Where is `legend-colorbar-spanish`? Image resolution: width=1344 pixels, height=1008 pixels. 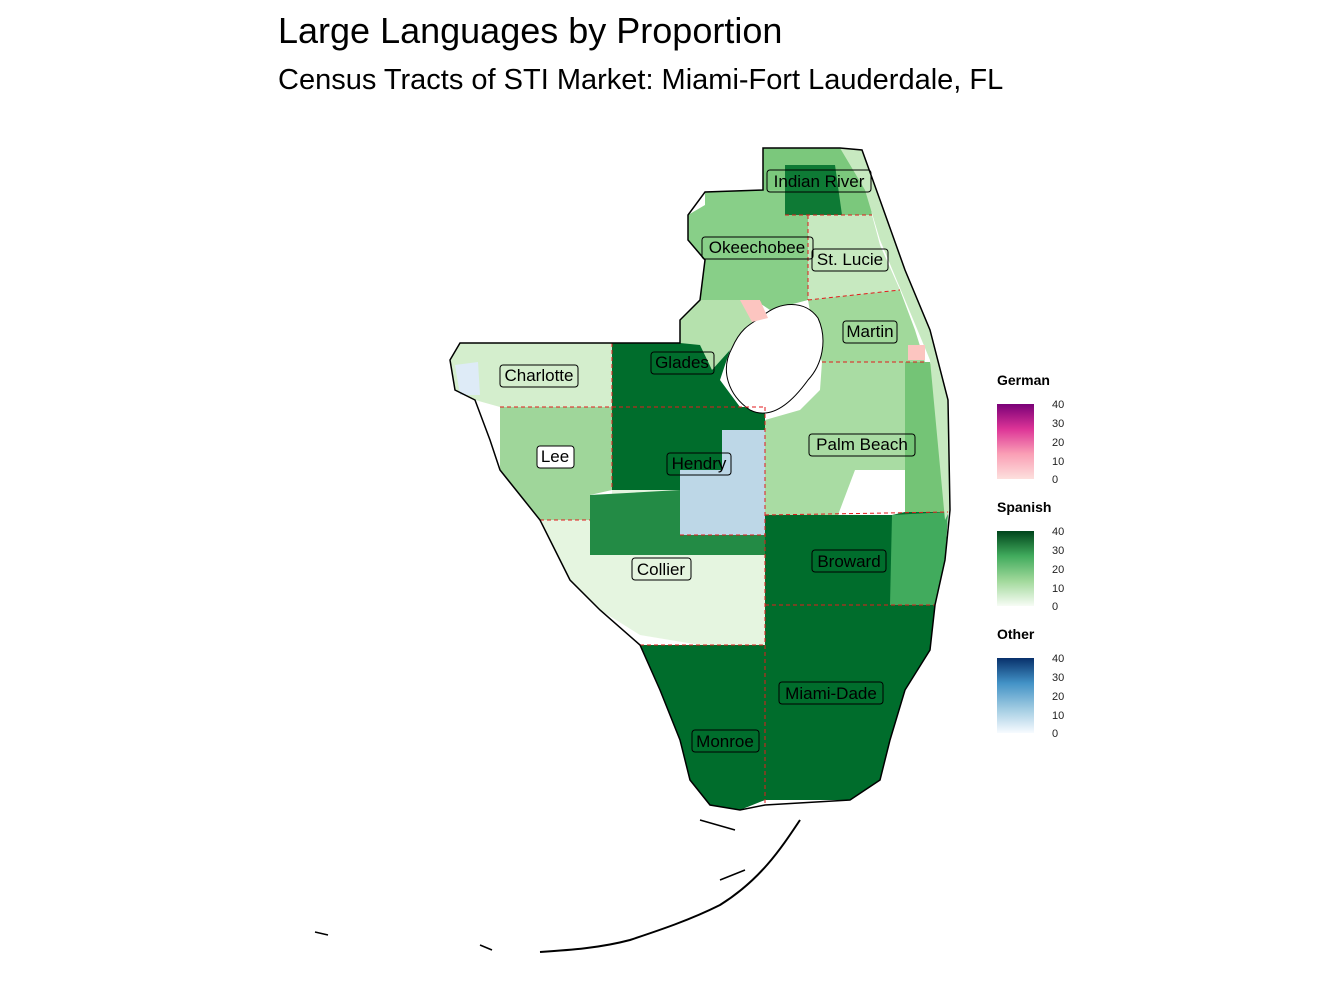 legend-colorbar-spanish is located at coordinates (1015, 568).